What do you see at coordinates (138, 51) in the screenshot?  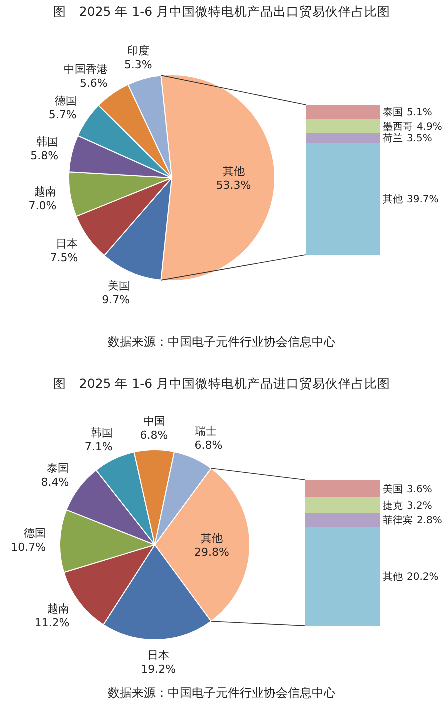 I see `slice-label: 印度` at bounding box center [138, 51].